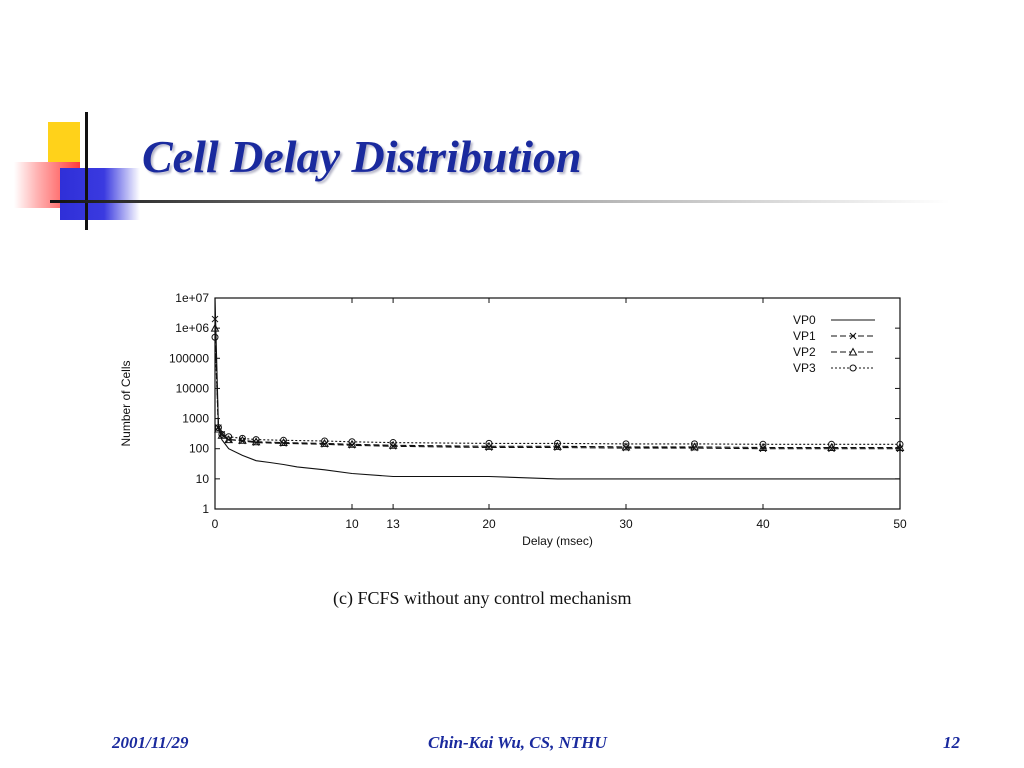 The height and width of the screenshot is (768, 1024). Describe the element at coordinates (804, 336) in the screenshot. I see `legend-label-vp1: VP1` at that location.